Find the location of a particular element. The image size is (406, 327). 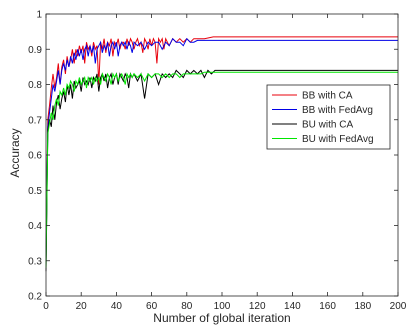

x-tick-label: 60 is located at coordinates (152, 306).